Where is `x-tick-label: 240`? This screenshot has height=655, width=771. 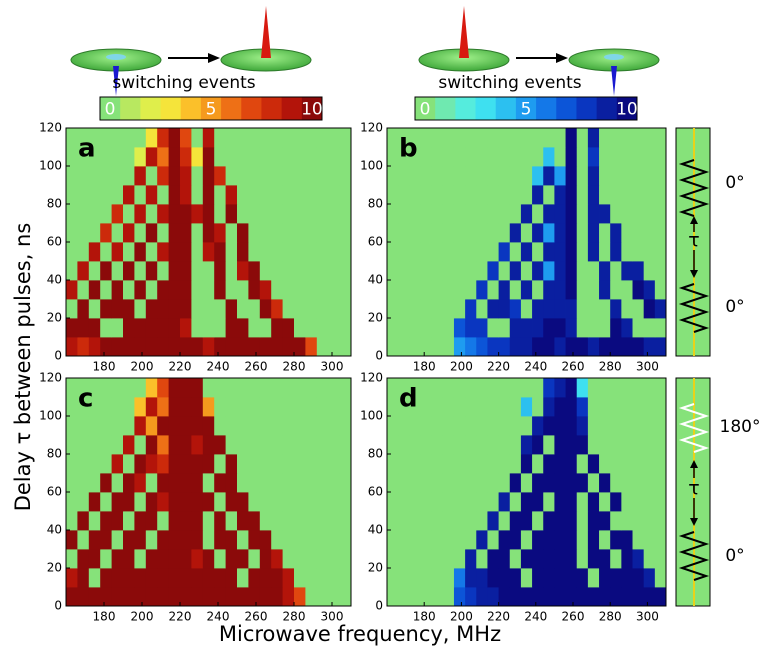 x-tick-label: 240 is located at coordinates (218, 617).